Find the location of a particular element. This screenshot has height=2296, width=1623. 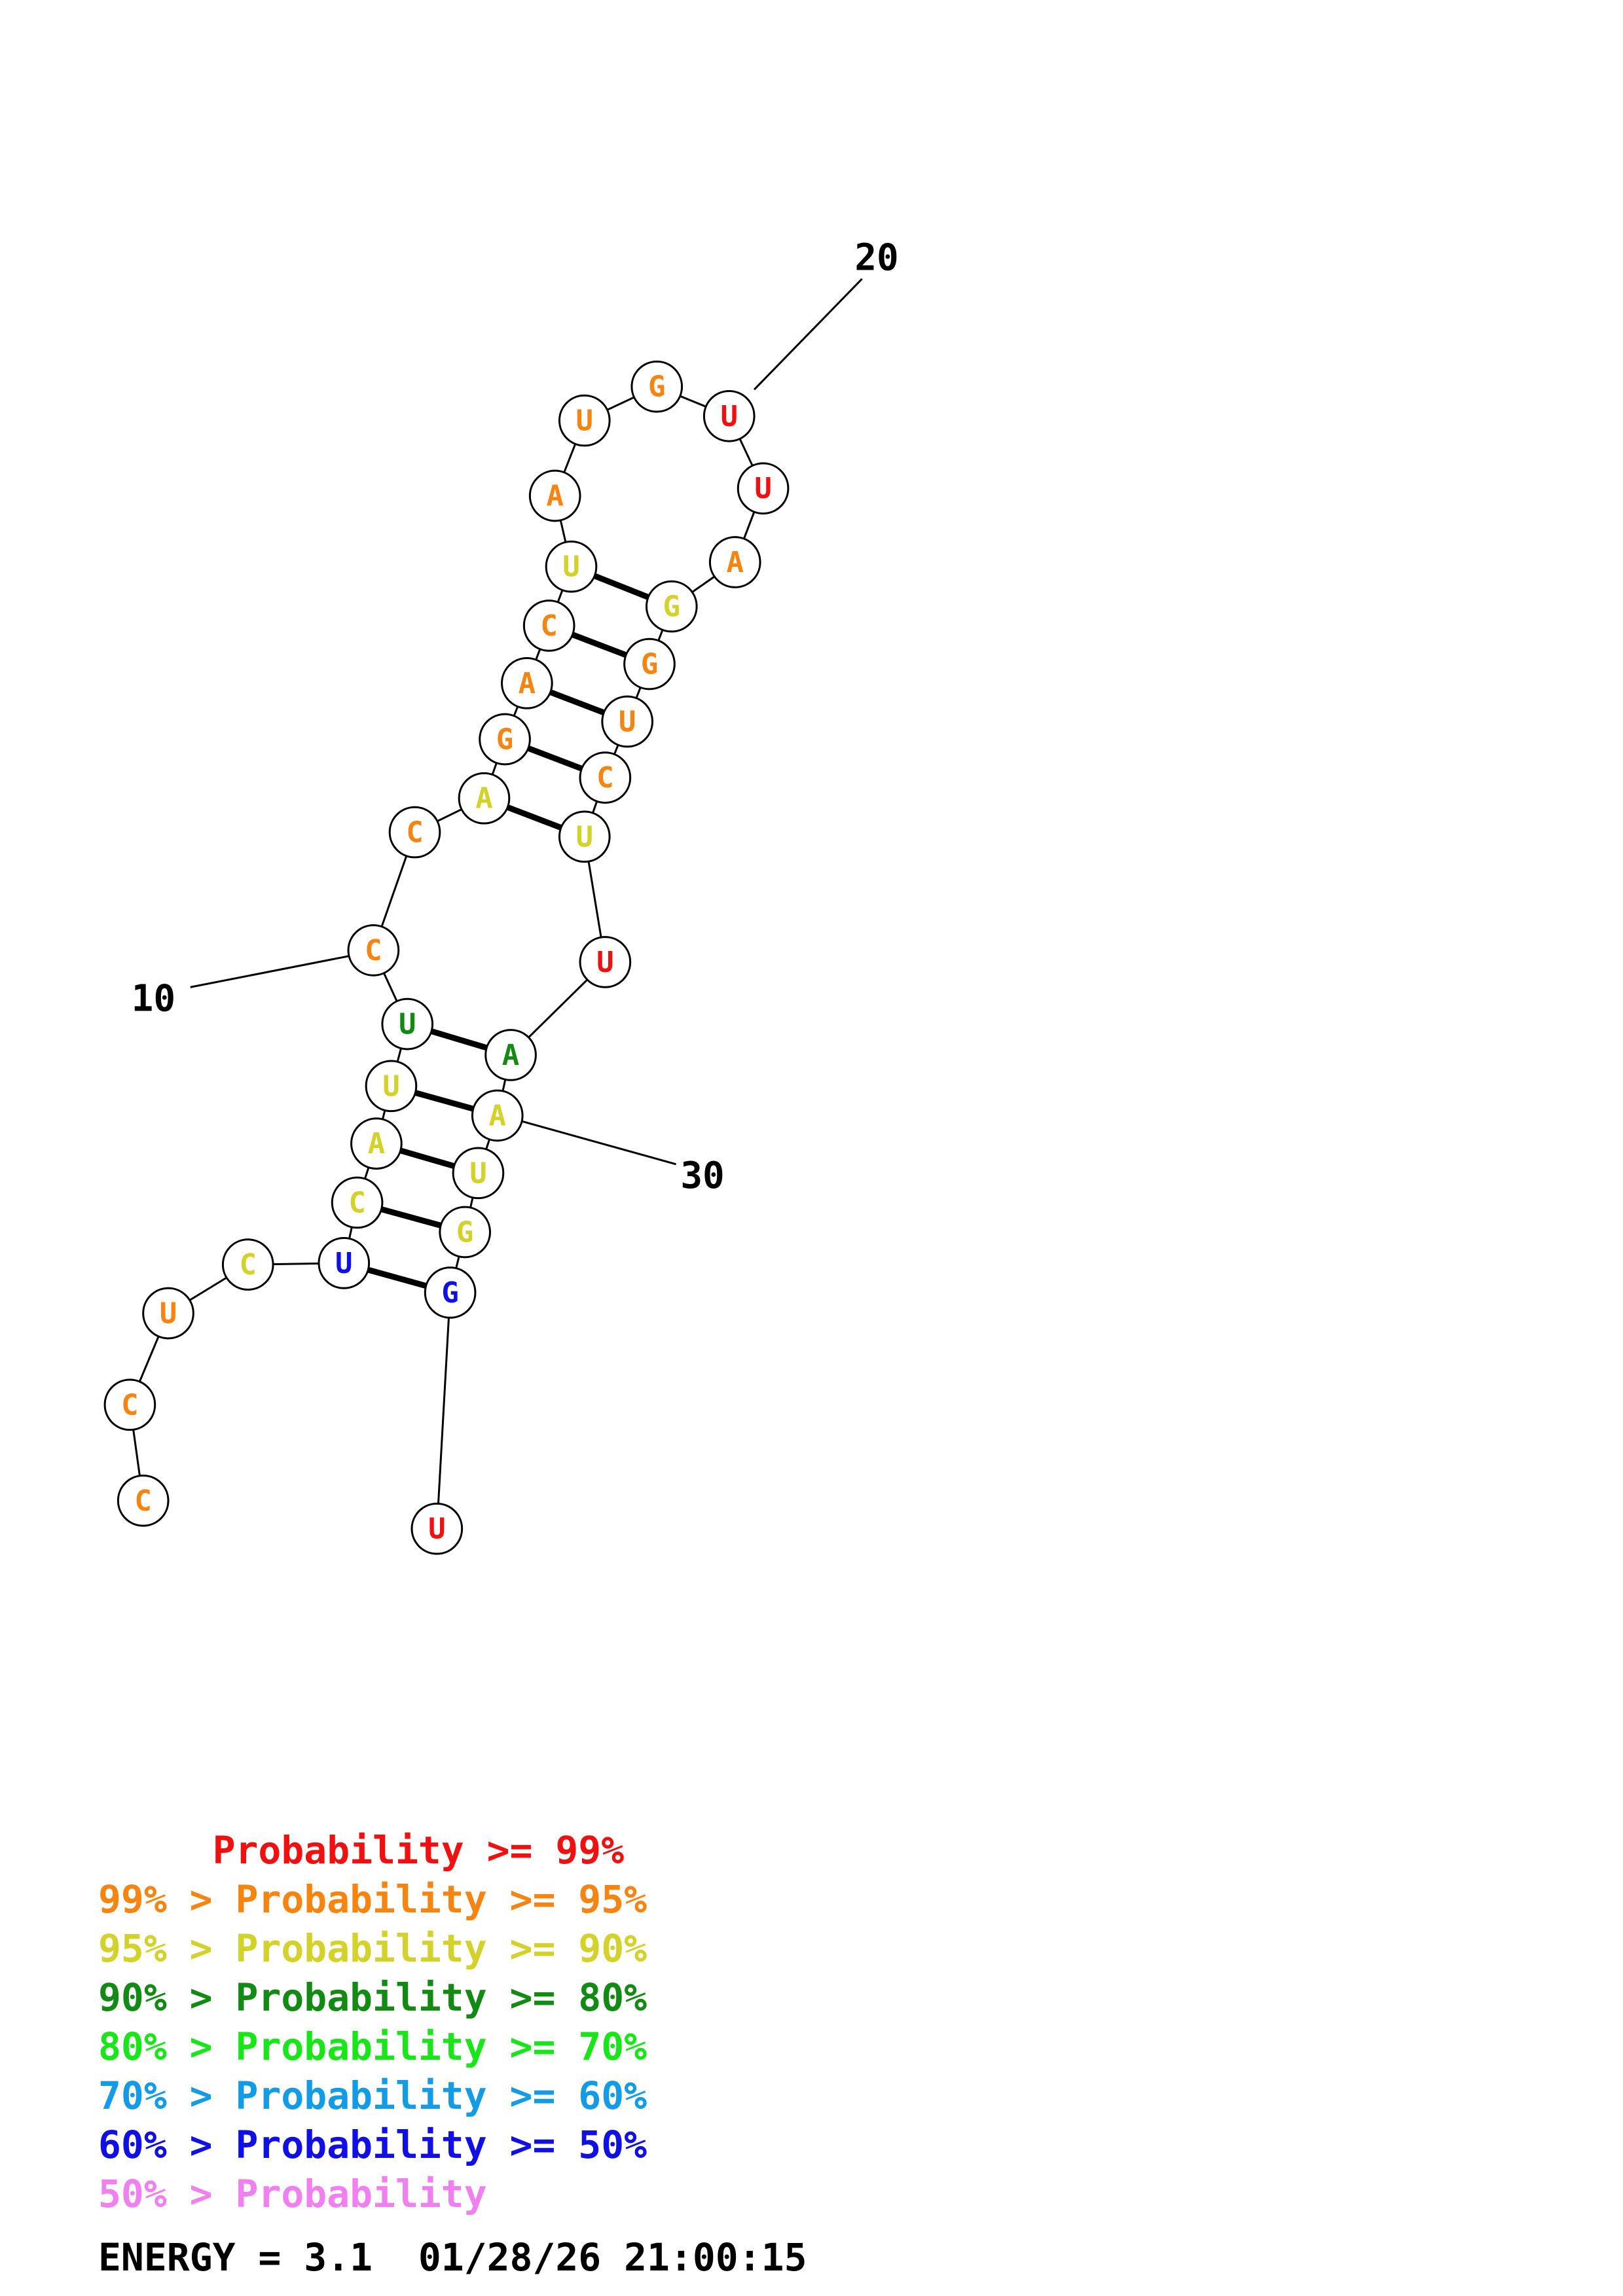

legend-entry: 90% > Probability >= 80% is located at coordinates (372, 1997).